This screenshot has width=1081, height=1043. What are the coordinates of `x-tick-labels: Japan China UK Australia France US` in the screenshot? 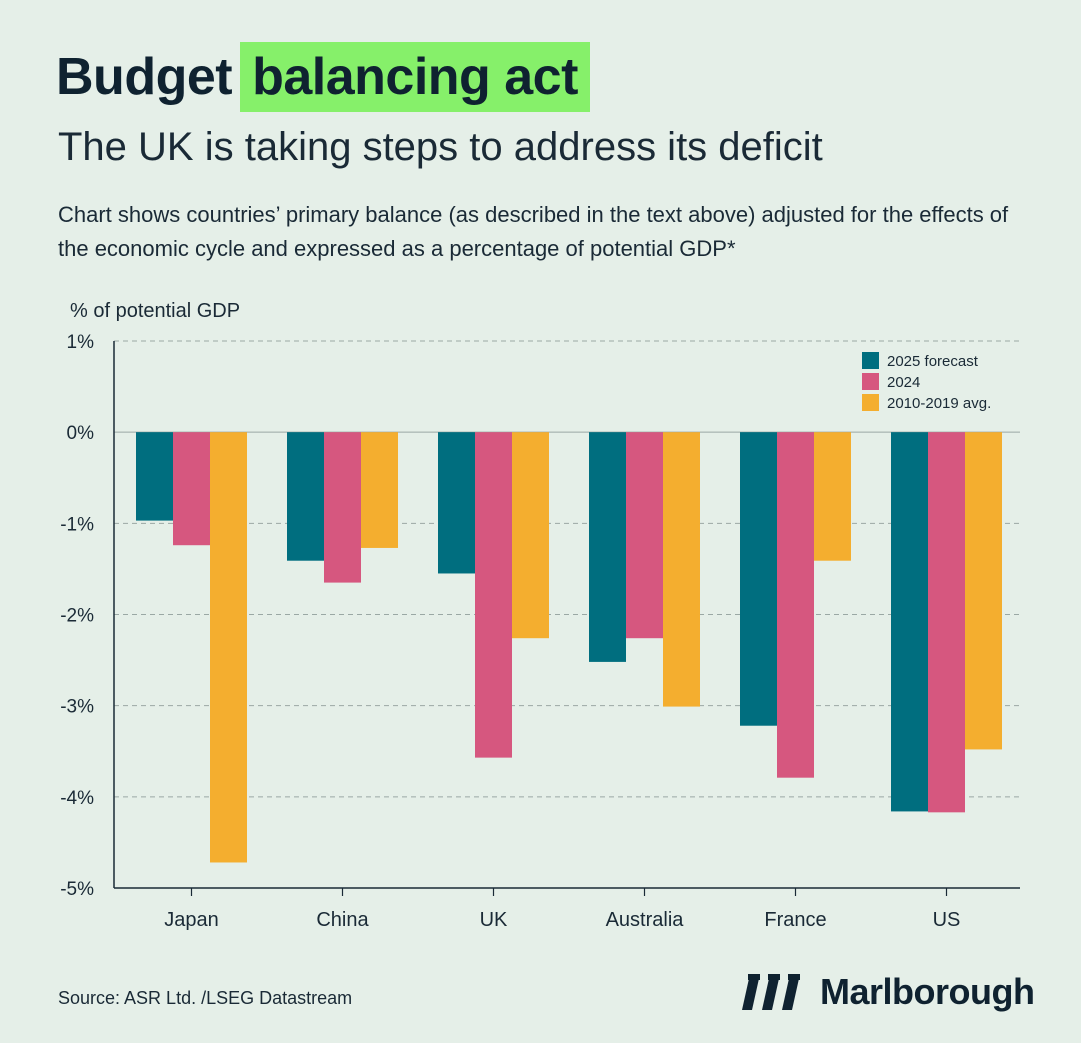 It's located at (562, 920).